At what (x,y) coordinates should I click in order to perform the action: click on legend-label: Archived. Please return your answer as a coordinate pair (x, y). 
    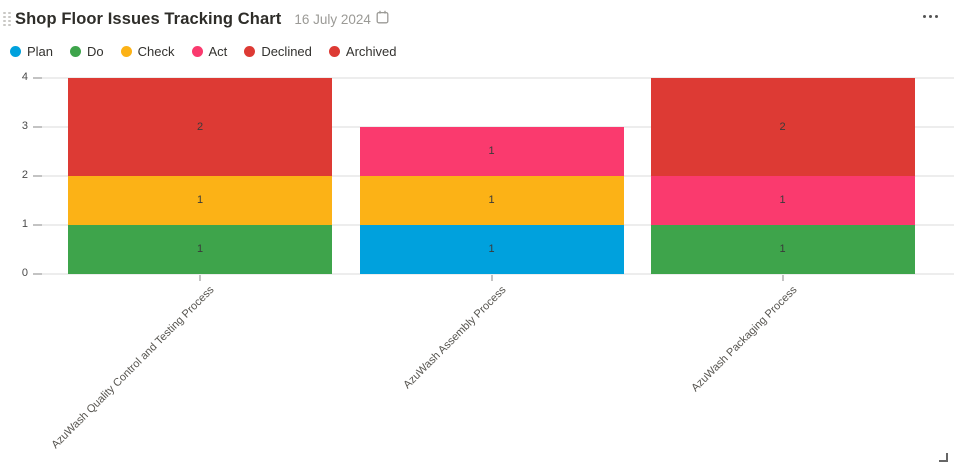
    Looking at the image, I should click on (371, 51).